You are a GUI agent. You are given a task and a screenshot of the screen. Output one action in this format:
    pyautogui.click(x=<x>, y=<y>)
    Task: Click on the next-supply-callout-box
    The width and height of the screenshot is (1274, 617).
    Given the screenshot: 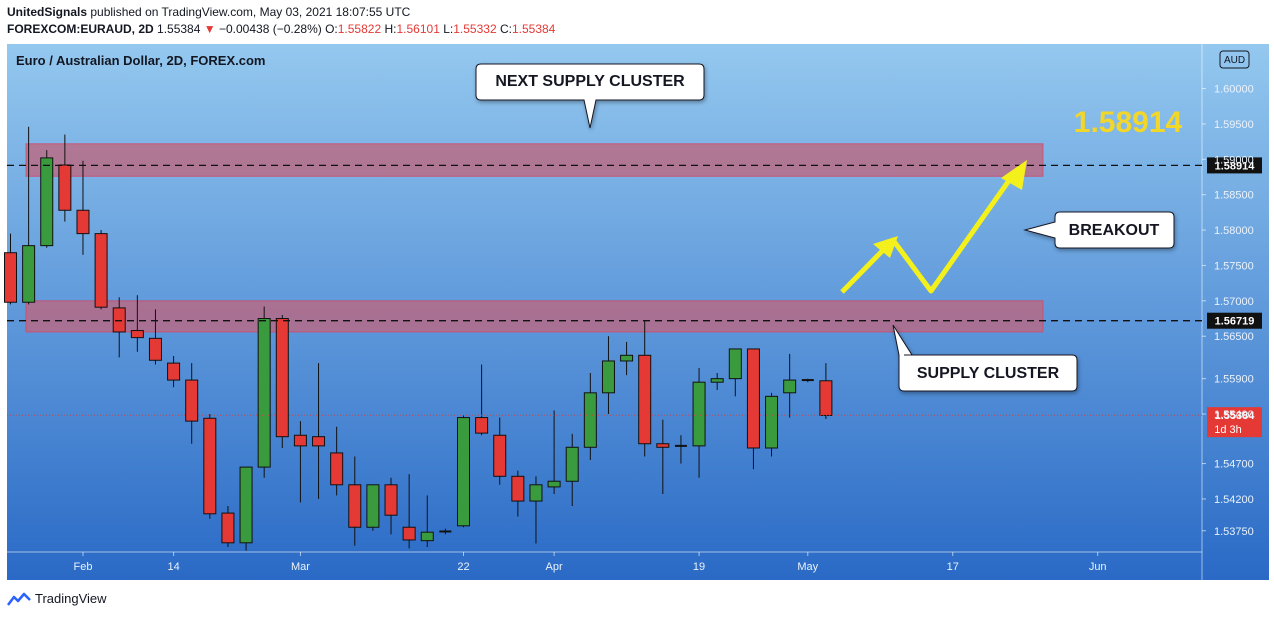 What is the action you would take?
    pyautogui.click(x=590, y=96)
    